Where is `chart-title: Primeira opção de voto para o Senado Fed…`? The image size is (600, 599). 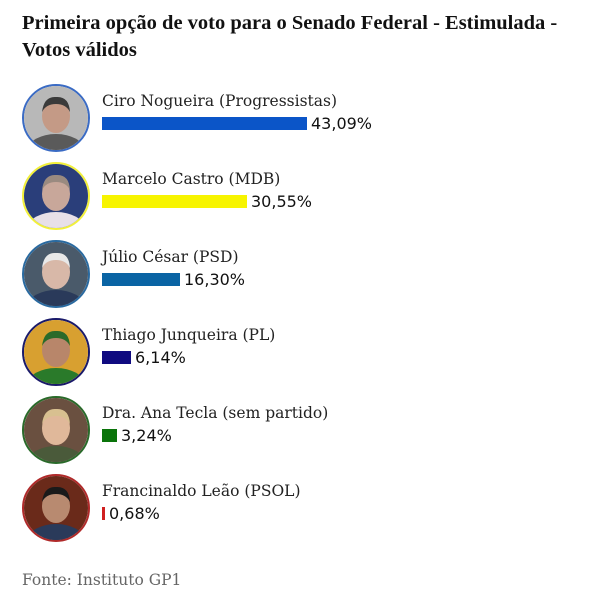
chart-title: Primeira opção de voto para o Senado Fed… is located at coordinates (290, 36).